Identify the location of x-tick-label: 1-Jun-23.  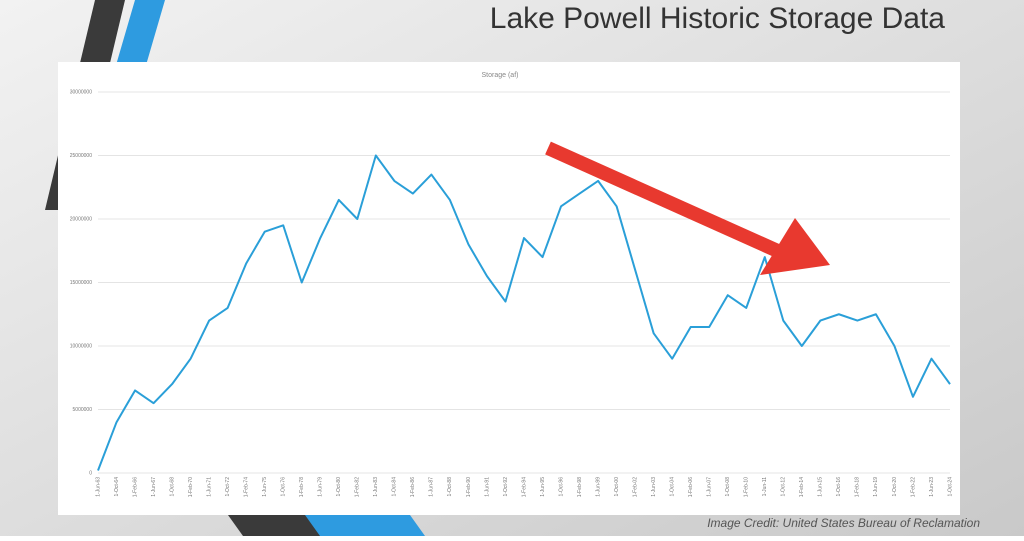
(932, 487).